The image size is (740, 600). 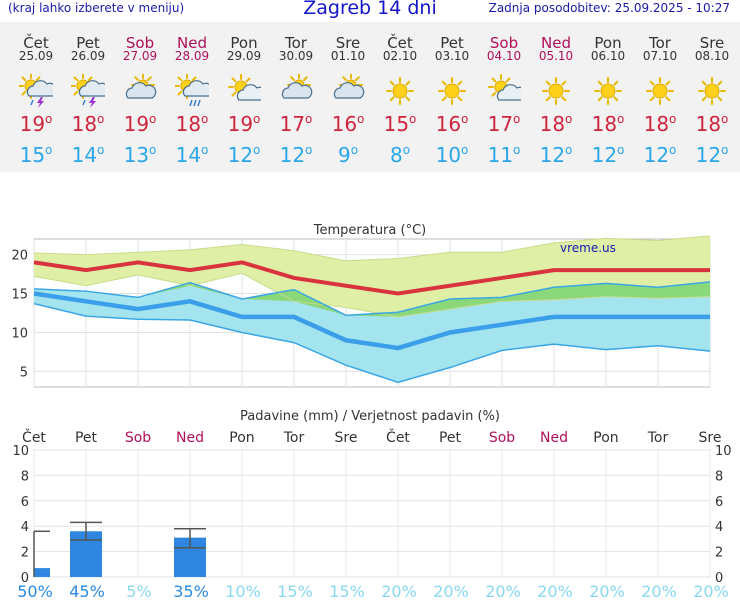 What do you see at coordinates (344, 124) in the screenshot?
I see `max-temperature-value: 16` at bounding box center [344, 124].